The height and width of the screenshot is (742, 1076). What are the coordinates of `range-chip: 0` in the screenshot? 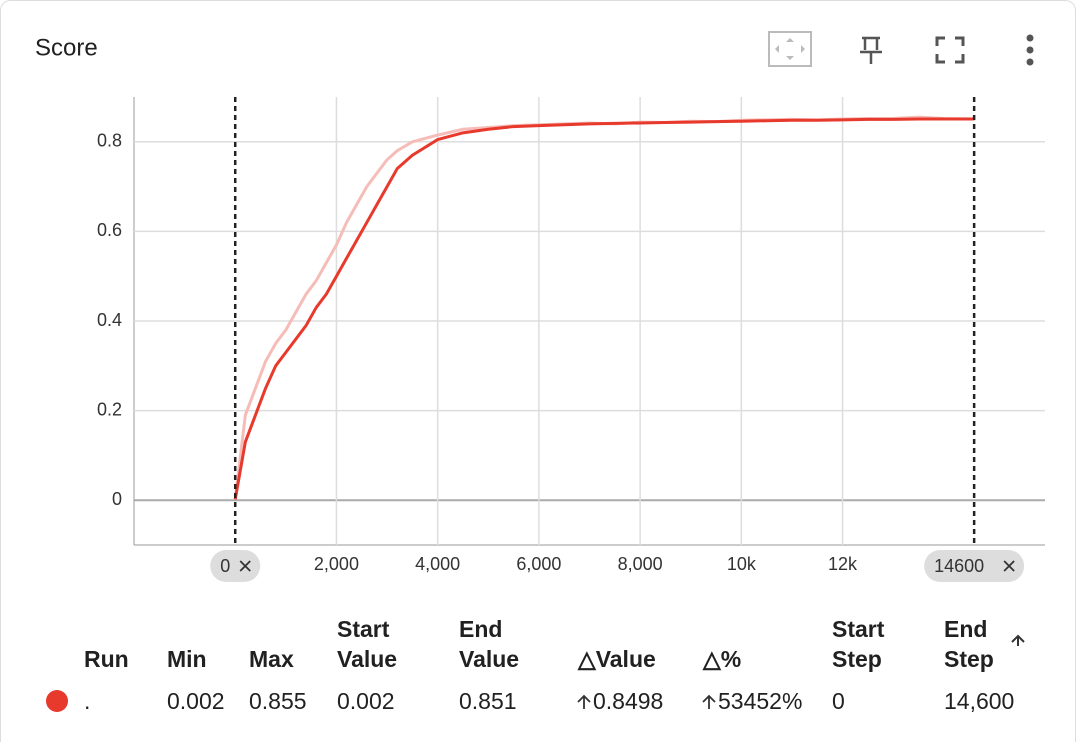 It's located at (235, 566).